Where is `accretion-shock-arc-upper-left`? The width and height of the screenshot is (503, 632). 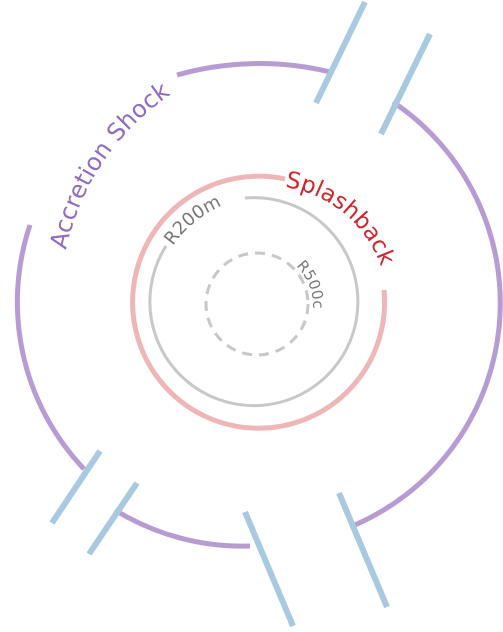
accretion-shock-arc-upper-left is located at coordinates (253, 69).